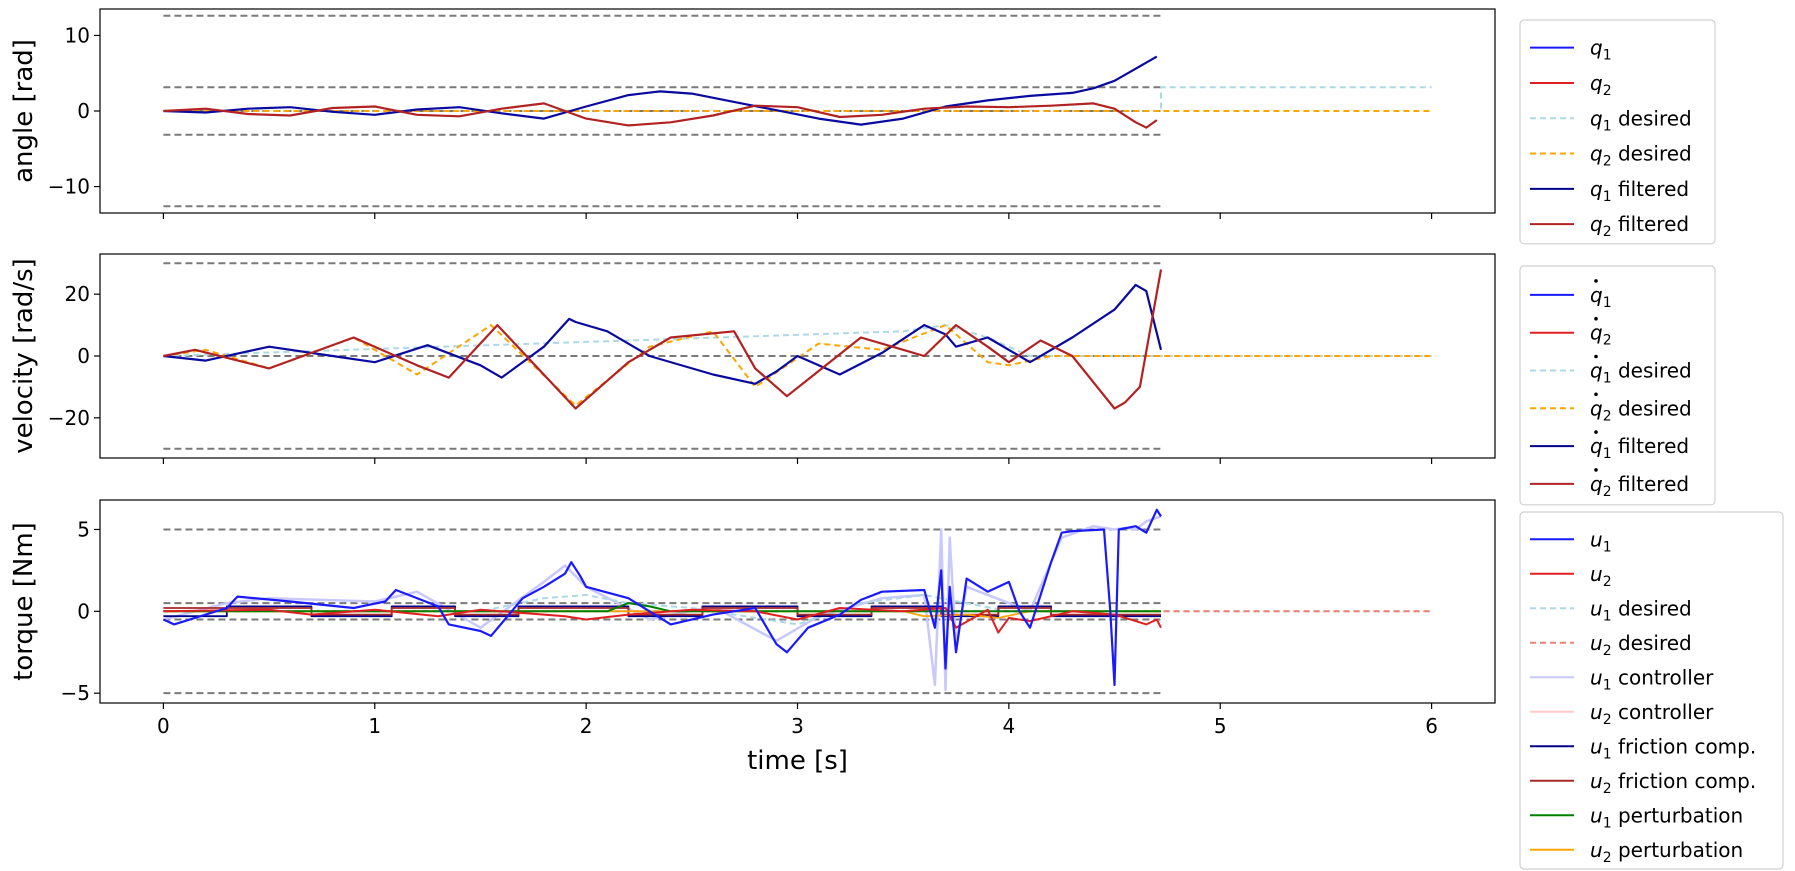  I want to click on legend-entry: u2 controller, so click(1652, 714).